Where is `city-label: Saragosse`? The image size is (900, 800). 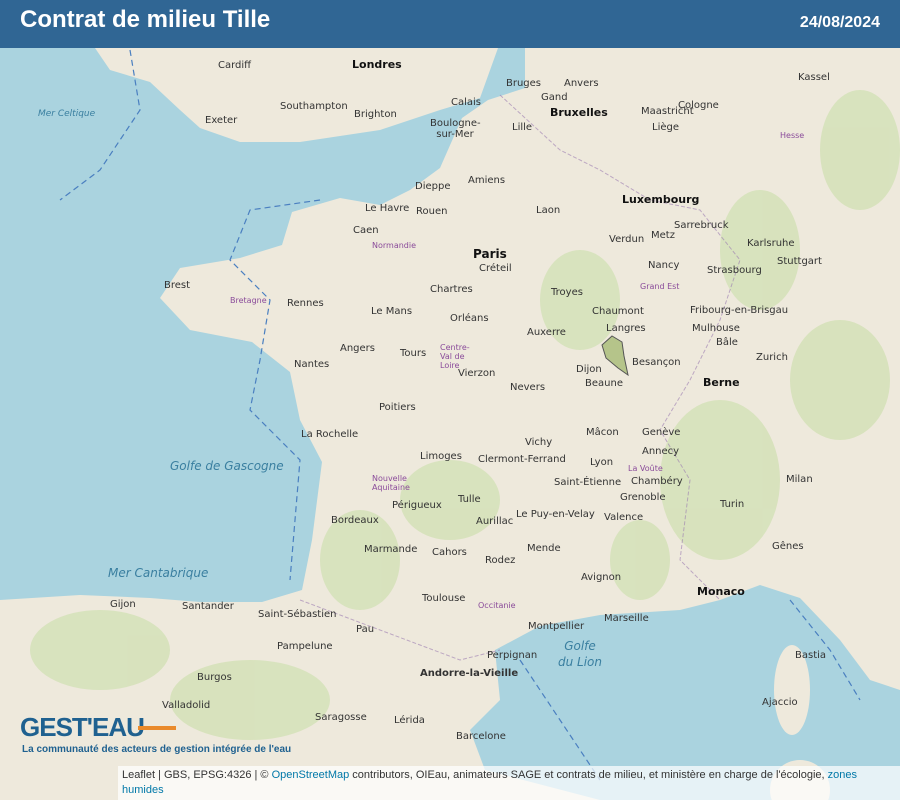 city-label: Saragosse is located at coordinates (341, 717).